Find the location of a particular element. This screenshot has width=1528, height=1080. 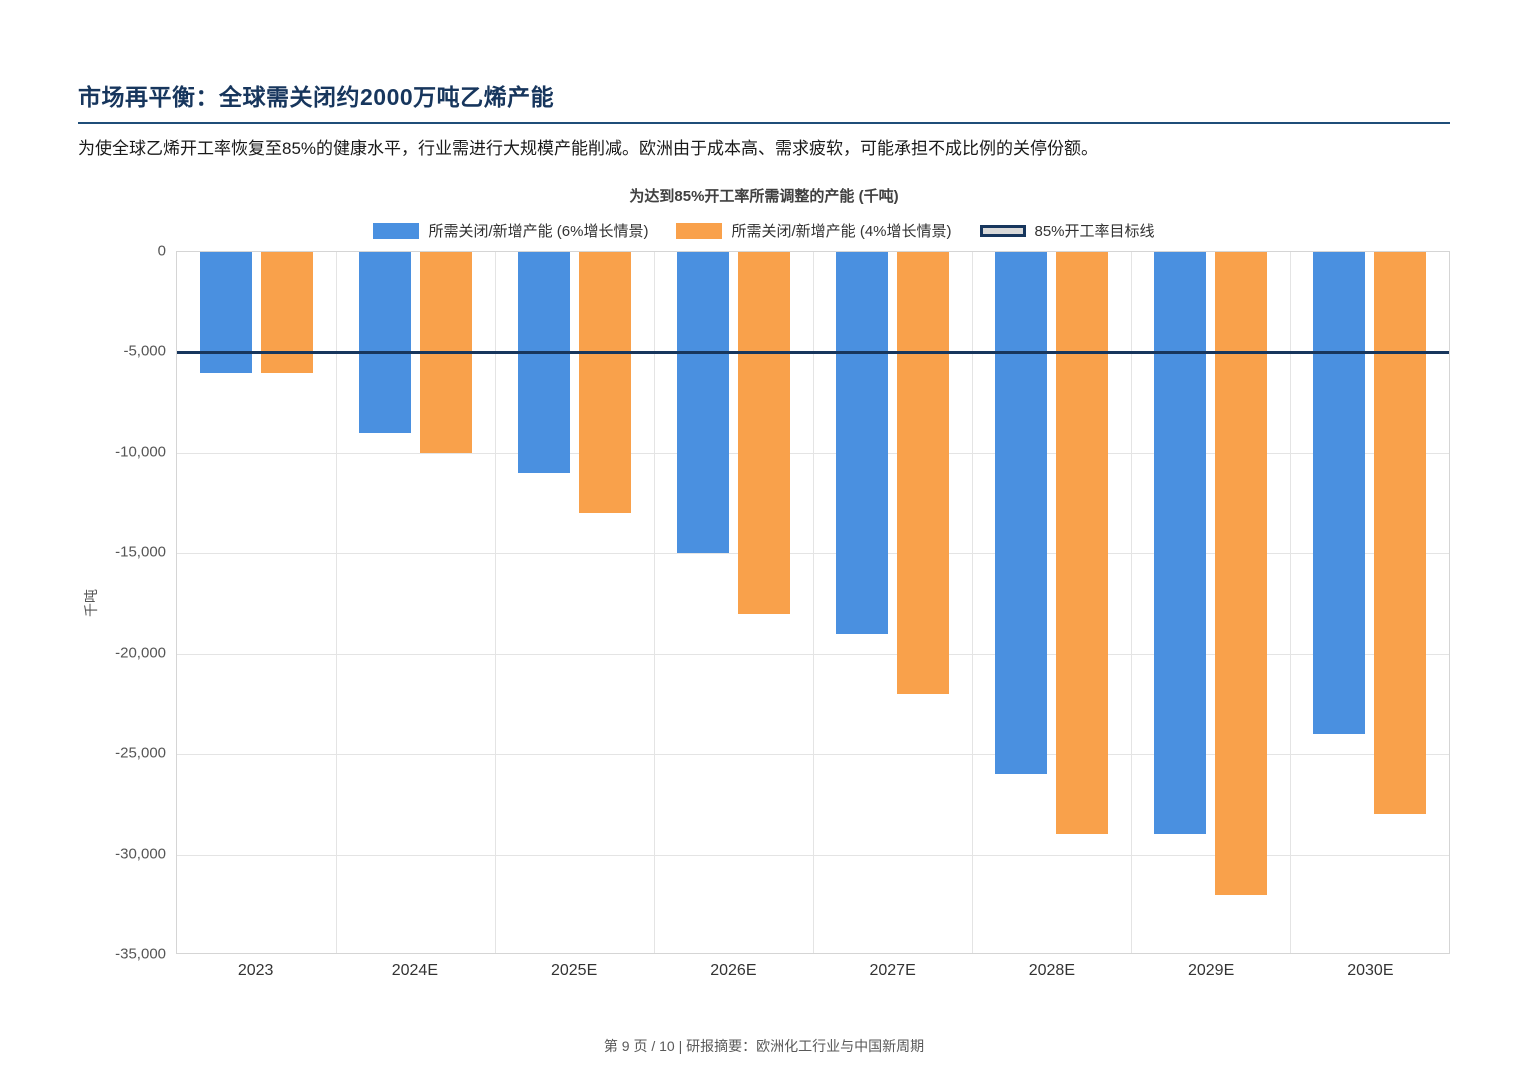

bar-4pct-2023 is located at coordinates (287, 312).